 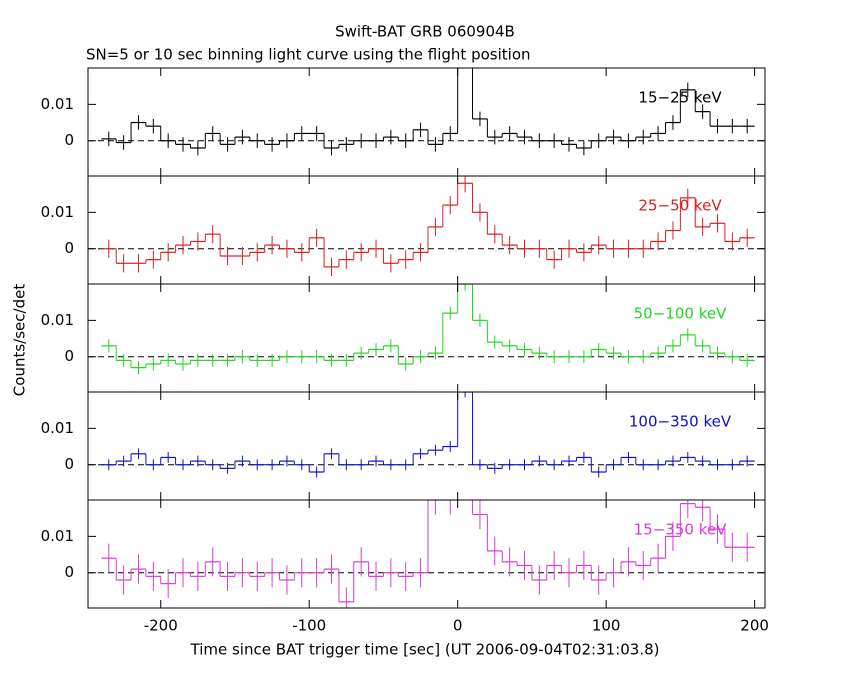 I want to click on x-tick-label: -100, so click(x=309, y=626).